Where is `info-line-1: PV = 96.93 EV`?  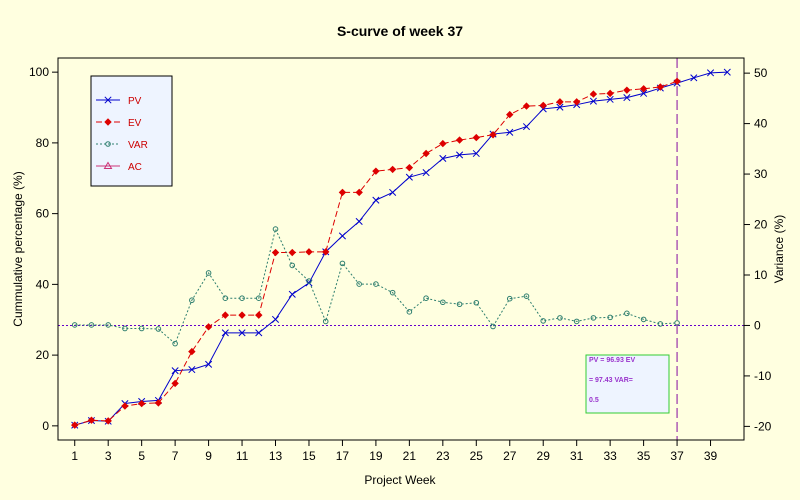
info-line-1: PV = 96.93 EV is located at coordinates (612, 360).